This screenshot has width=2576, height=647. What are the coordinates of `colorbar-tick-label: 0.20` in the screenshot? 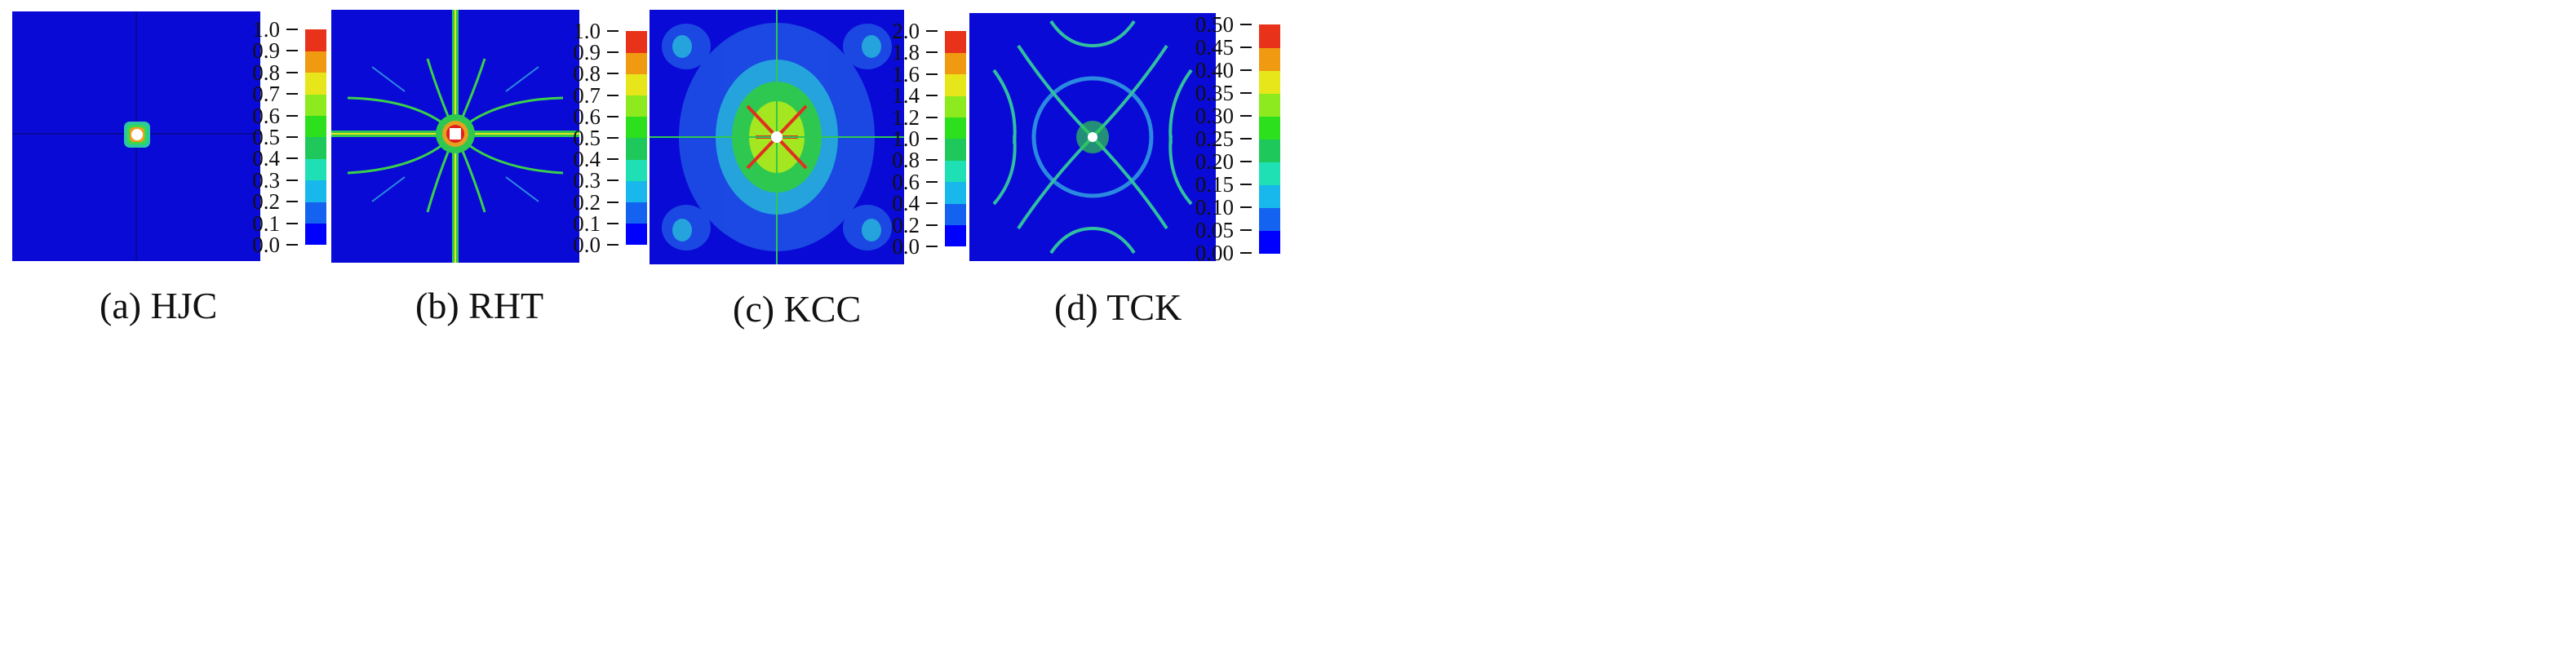 It's located at (1223, 162).